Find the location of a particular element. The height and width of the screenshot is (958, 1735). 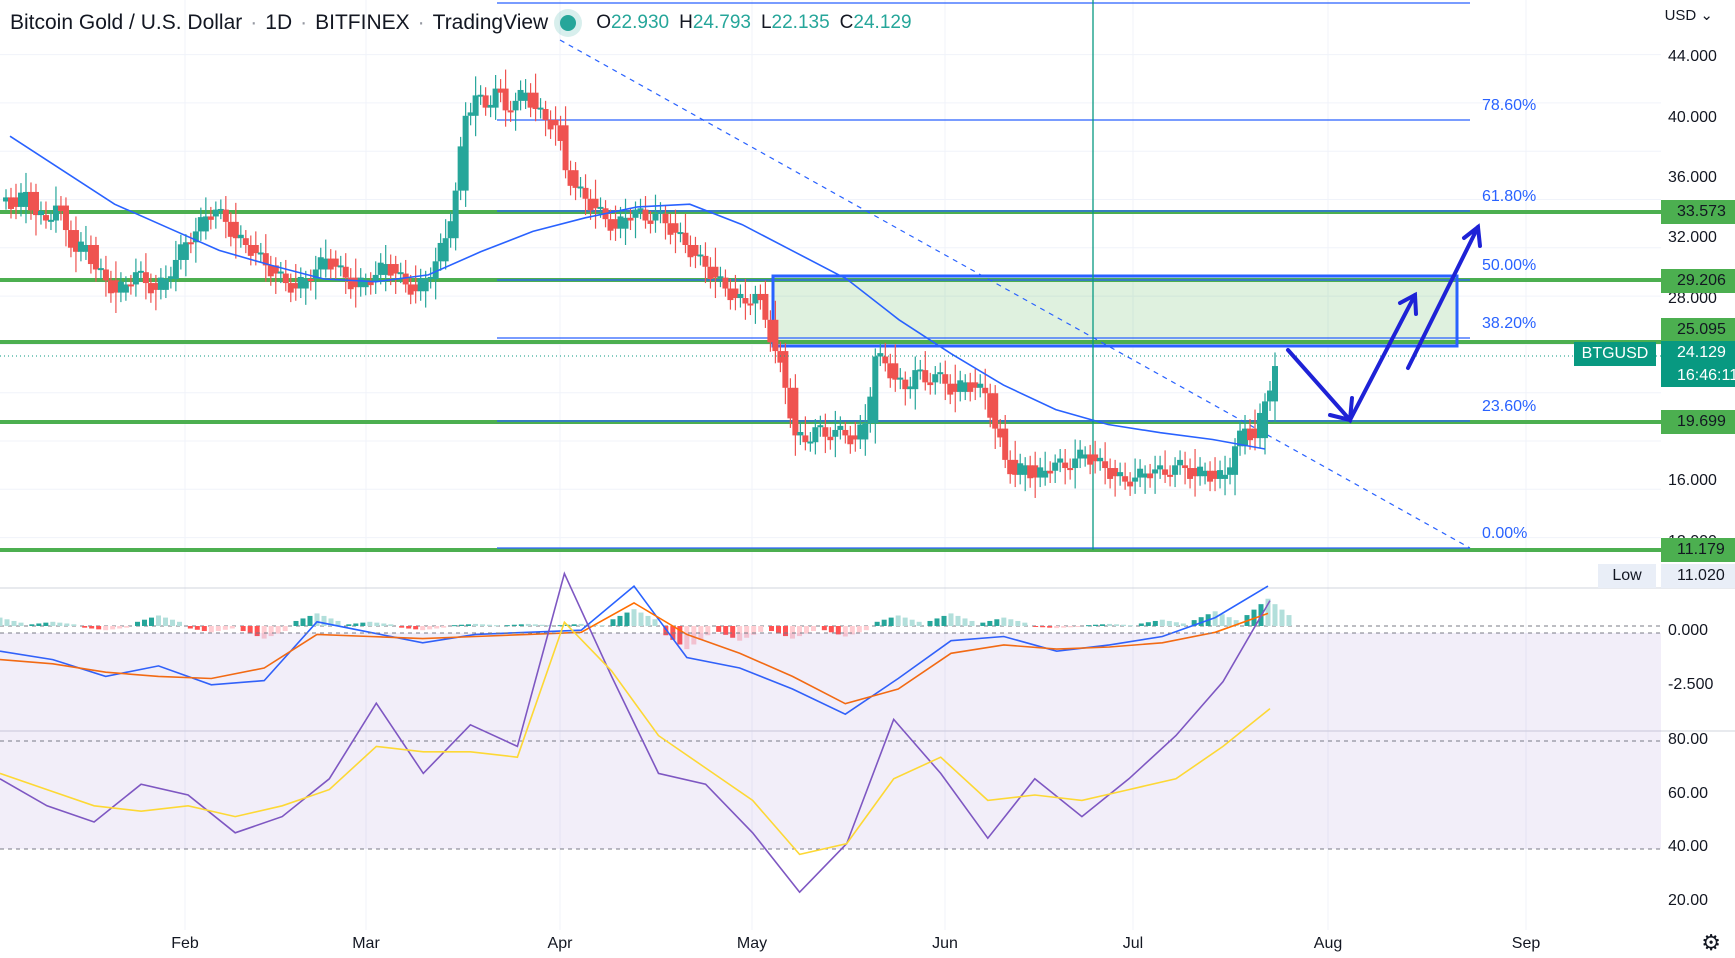

macd-tick-label: 0.000 is located at coordinates (1688, 630).